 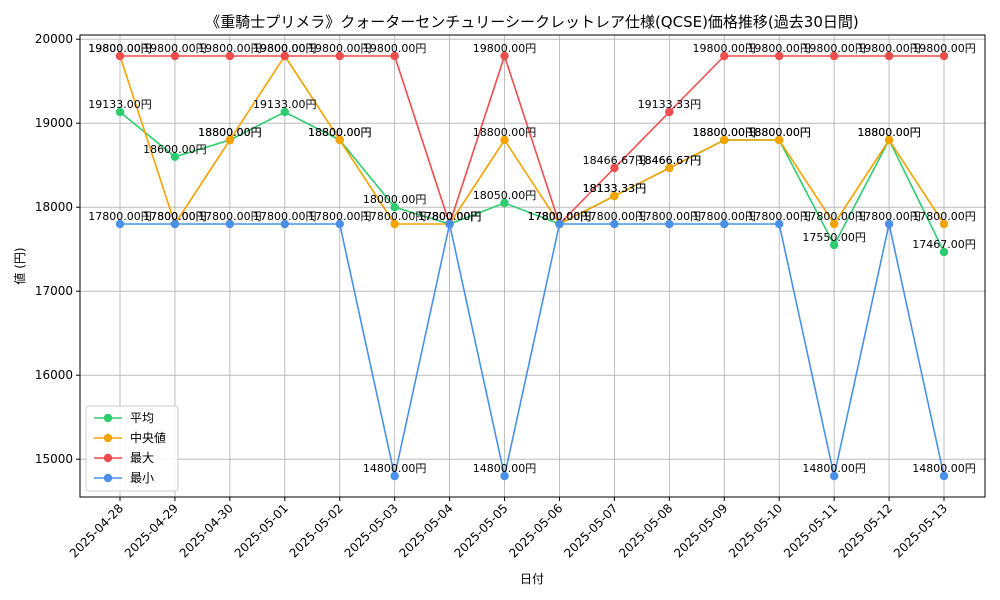 What do you see at coordinates (505, 195) in the screenshot?
I see `data-label: 18050.00円` at bounding box center [505, 195].